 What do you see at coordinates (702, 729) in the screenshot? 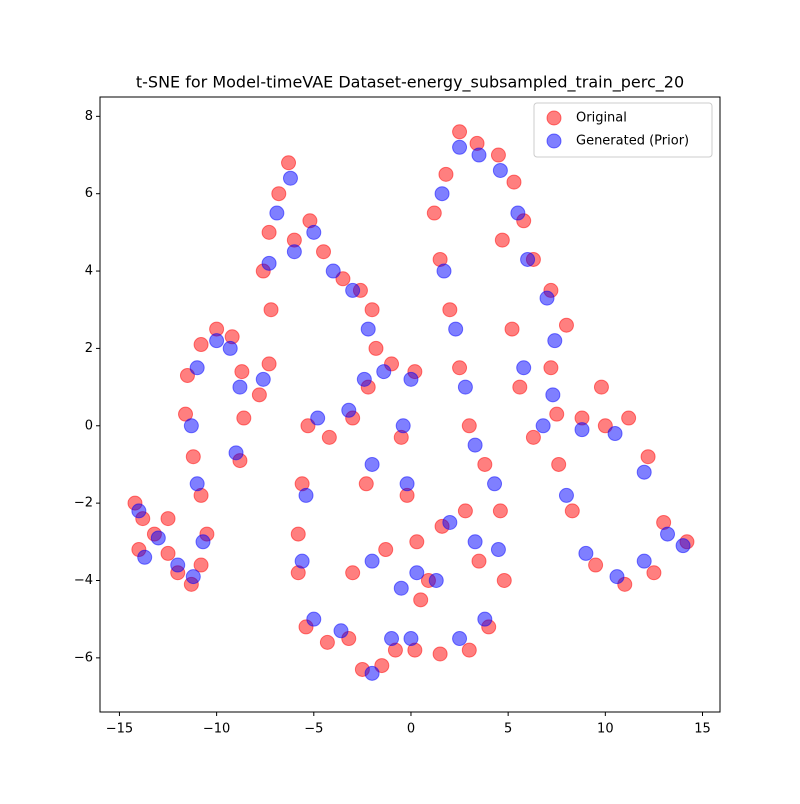
I see `x-tick-label: 15` at bounding box center [702, 729].